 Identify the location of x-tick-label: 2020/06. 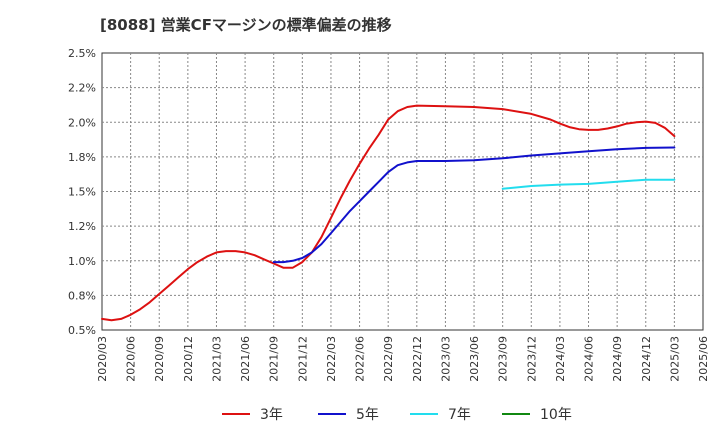
(131, 359).